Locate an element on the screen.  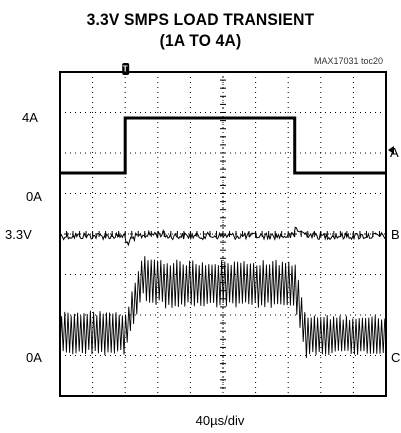
channel-label-c: C is located at coordinates (396, 357).